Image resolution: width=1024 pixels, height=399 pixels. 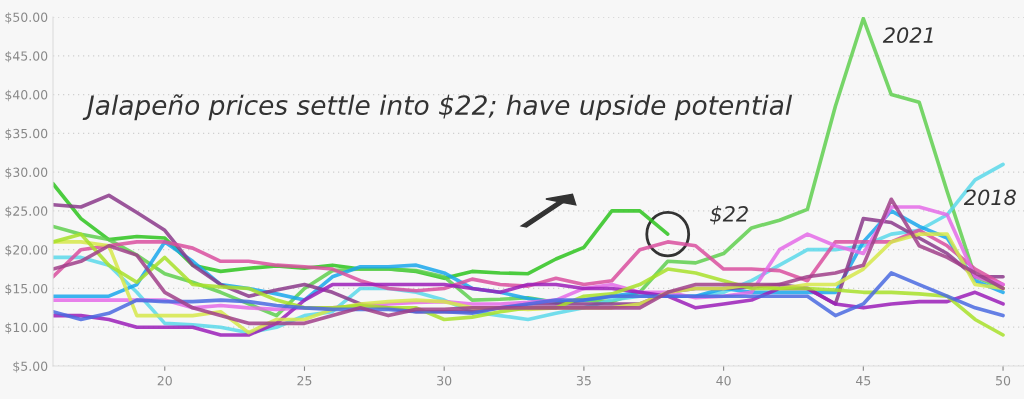 What do you see at coordinates (30, 367) in the screenshot?
I see `y-tick-label: $5.00` at bounding box center [30, 367].